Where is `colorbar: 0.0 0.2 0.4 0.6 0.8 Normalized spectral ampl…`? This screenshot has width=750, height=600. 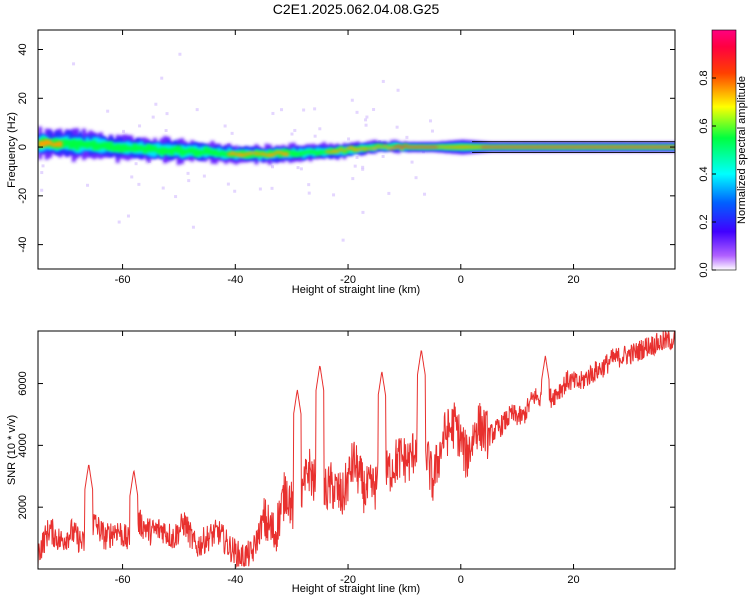
colorbar: 0.0 0.2 0.4 0.6 0.8 Normalized spectral ampl… is located at coordinates (723, 153).